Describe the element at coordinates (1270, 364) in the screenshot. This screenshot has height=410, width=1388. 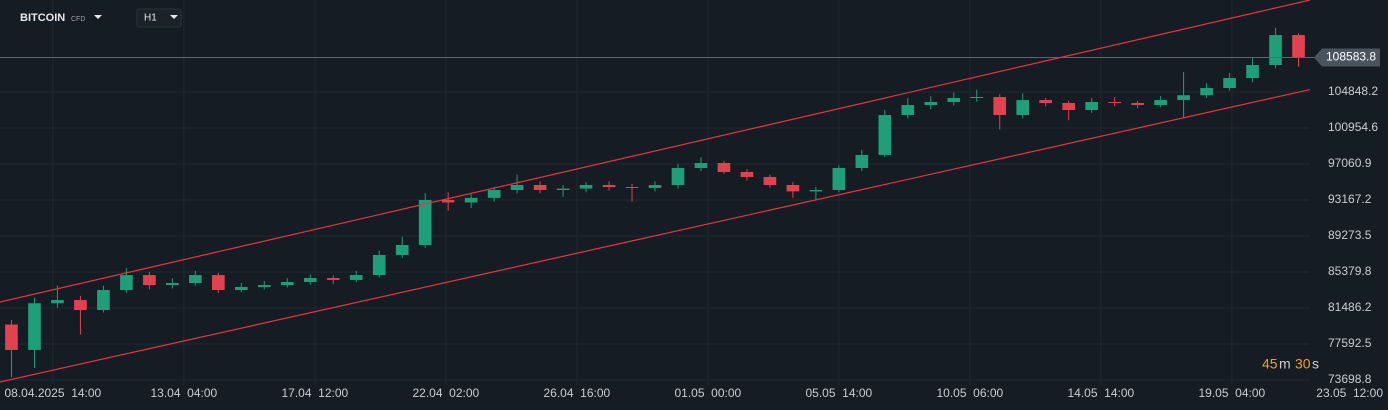
I see `countdown-minutes: 45` at that location.